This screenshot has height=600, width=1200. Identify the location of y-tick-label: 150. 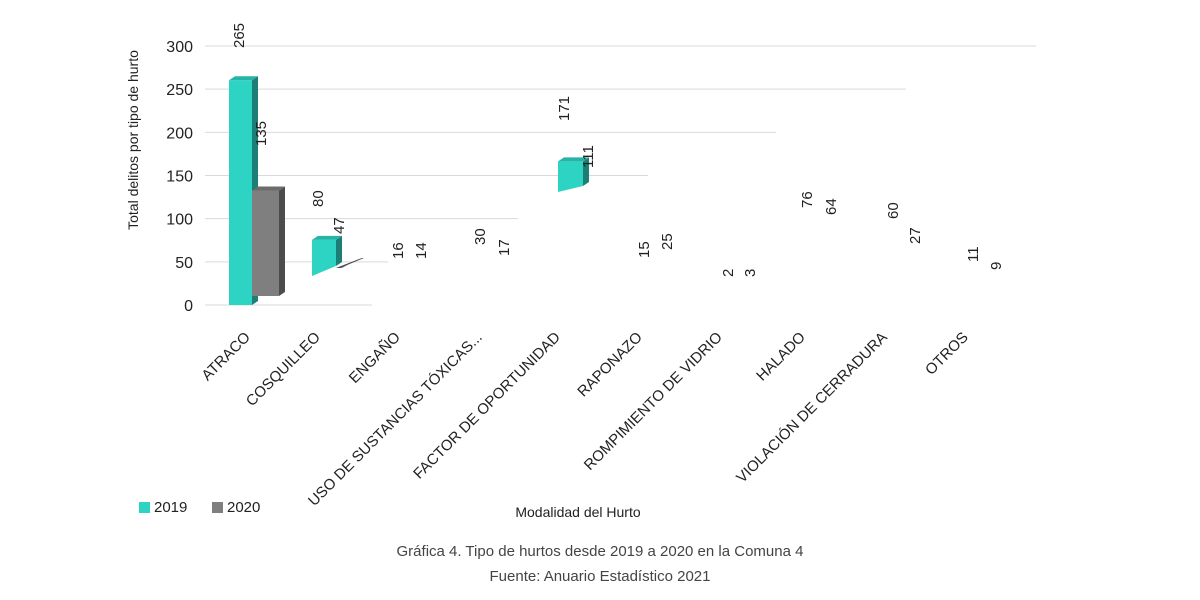
(179, 177).